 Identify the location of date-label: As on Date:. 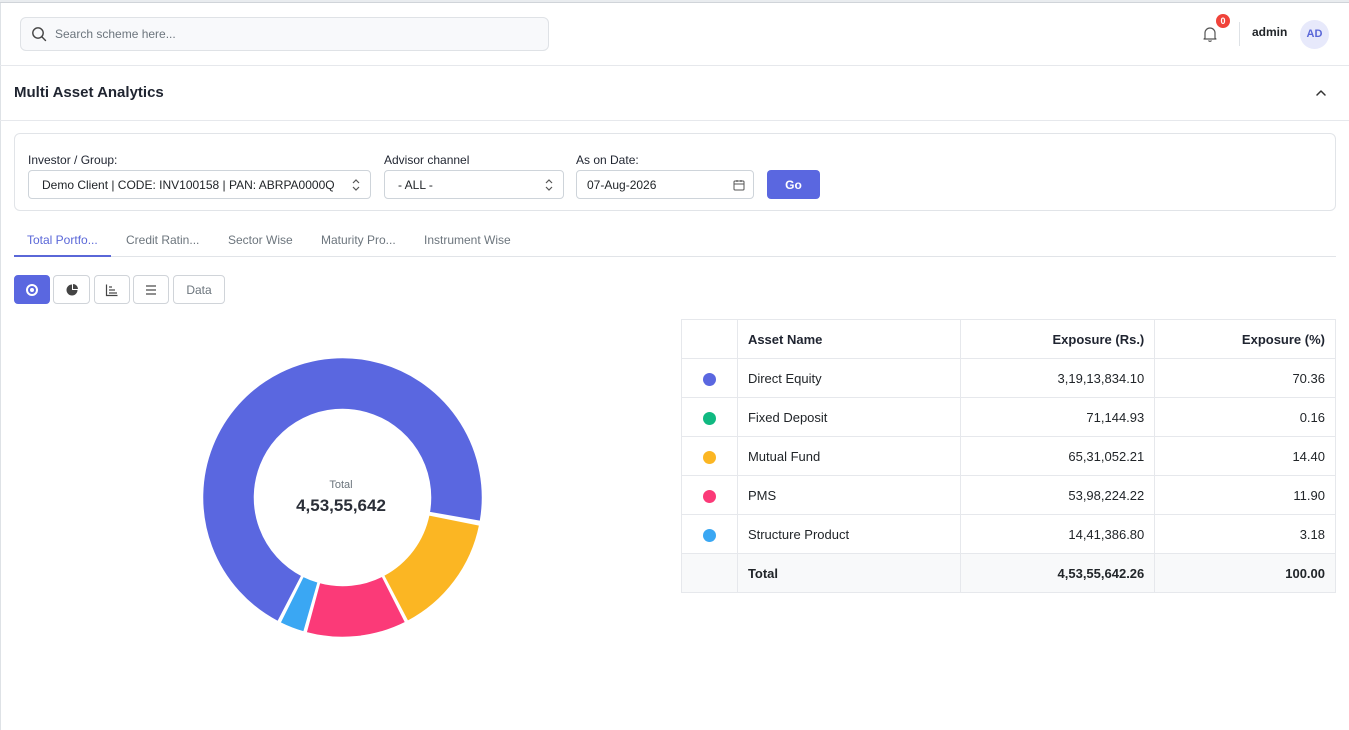
(607, 160).